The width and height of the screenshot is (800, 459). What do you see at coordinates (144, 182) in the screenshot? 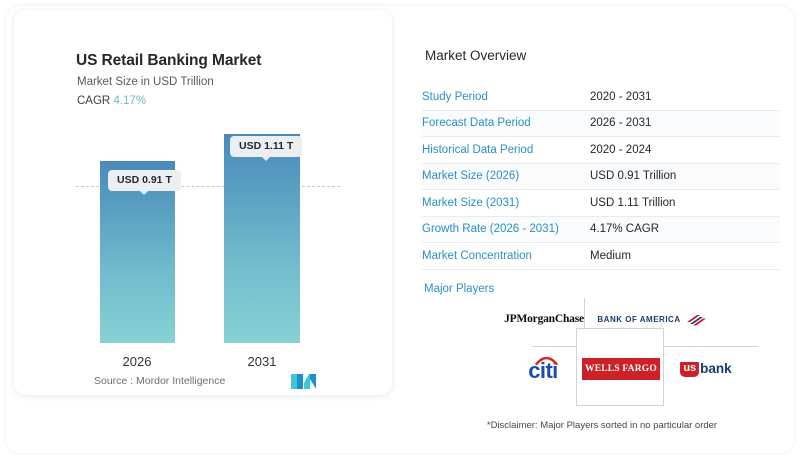
I see `value-label-2026: USD 0.91 T` at bounding box center [144, 182].